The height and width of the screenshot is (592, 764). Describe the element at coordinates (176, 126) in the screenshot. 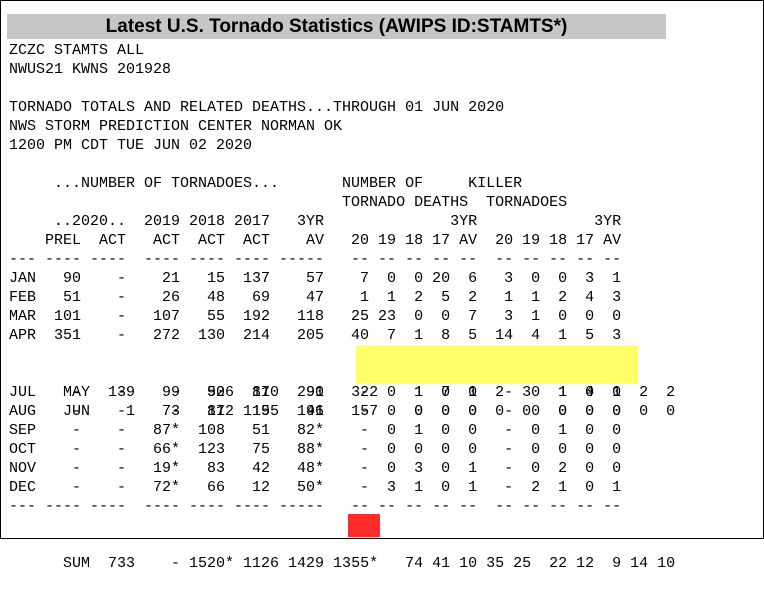

I see `header-line: NWS STORM PREDICTION CENTER NORMAN OK` at that location.